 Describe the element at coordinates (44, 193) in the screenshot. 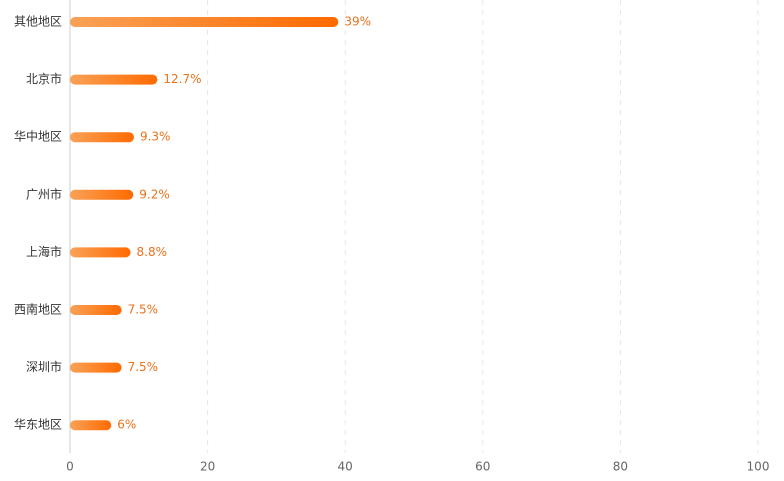

I see `y-tick-label: 广州市` at that location.